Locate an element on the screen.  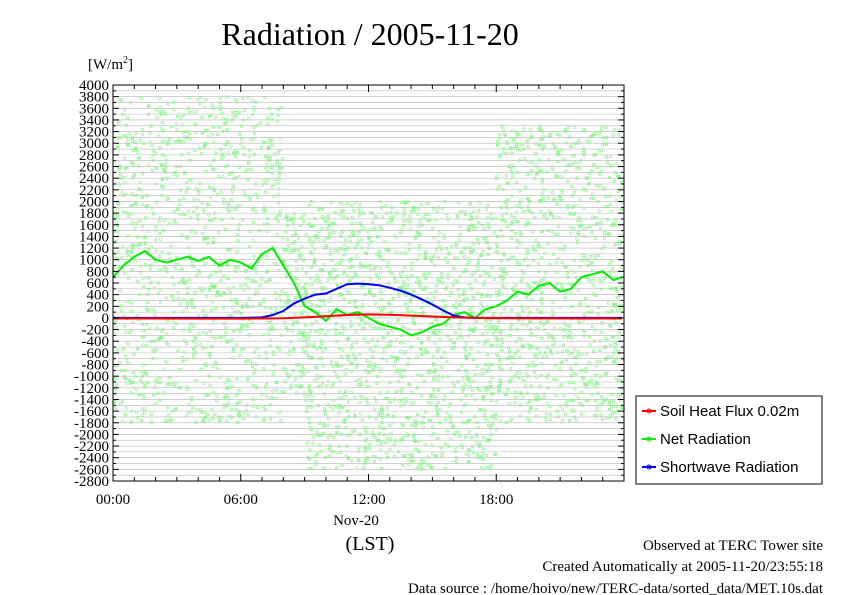
x-date-label: Nov-20 is located at coordinates (356, 521).